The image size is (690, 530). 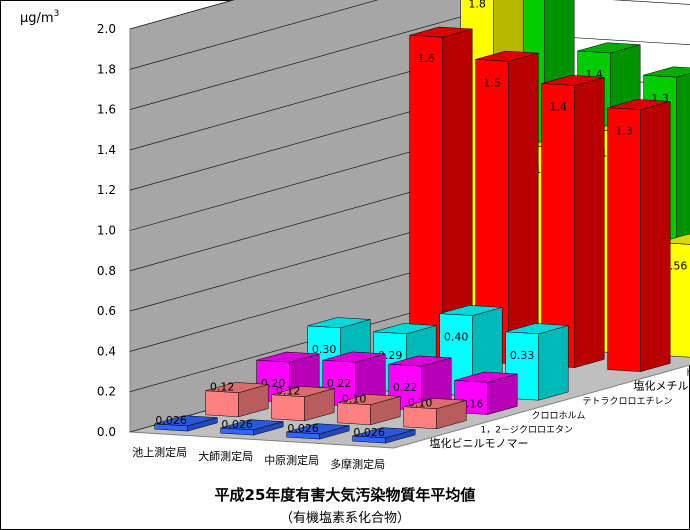 I want to click on data-label: 0.40, so click(x=456, y=337).